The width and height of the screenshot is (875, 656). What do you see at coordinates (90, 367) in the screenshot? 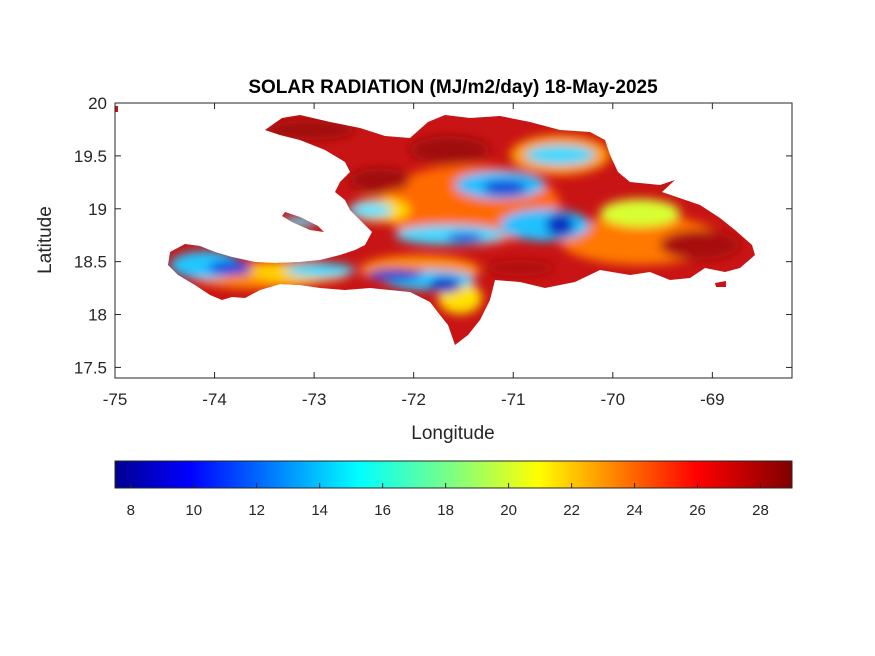
I see `y-tick-label: 17.5` at bounding box center [90, 367].